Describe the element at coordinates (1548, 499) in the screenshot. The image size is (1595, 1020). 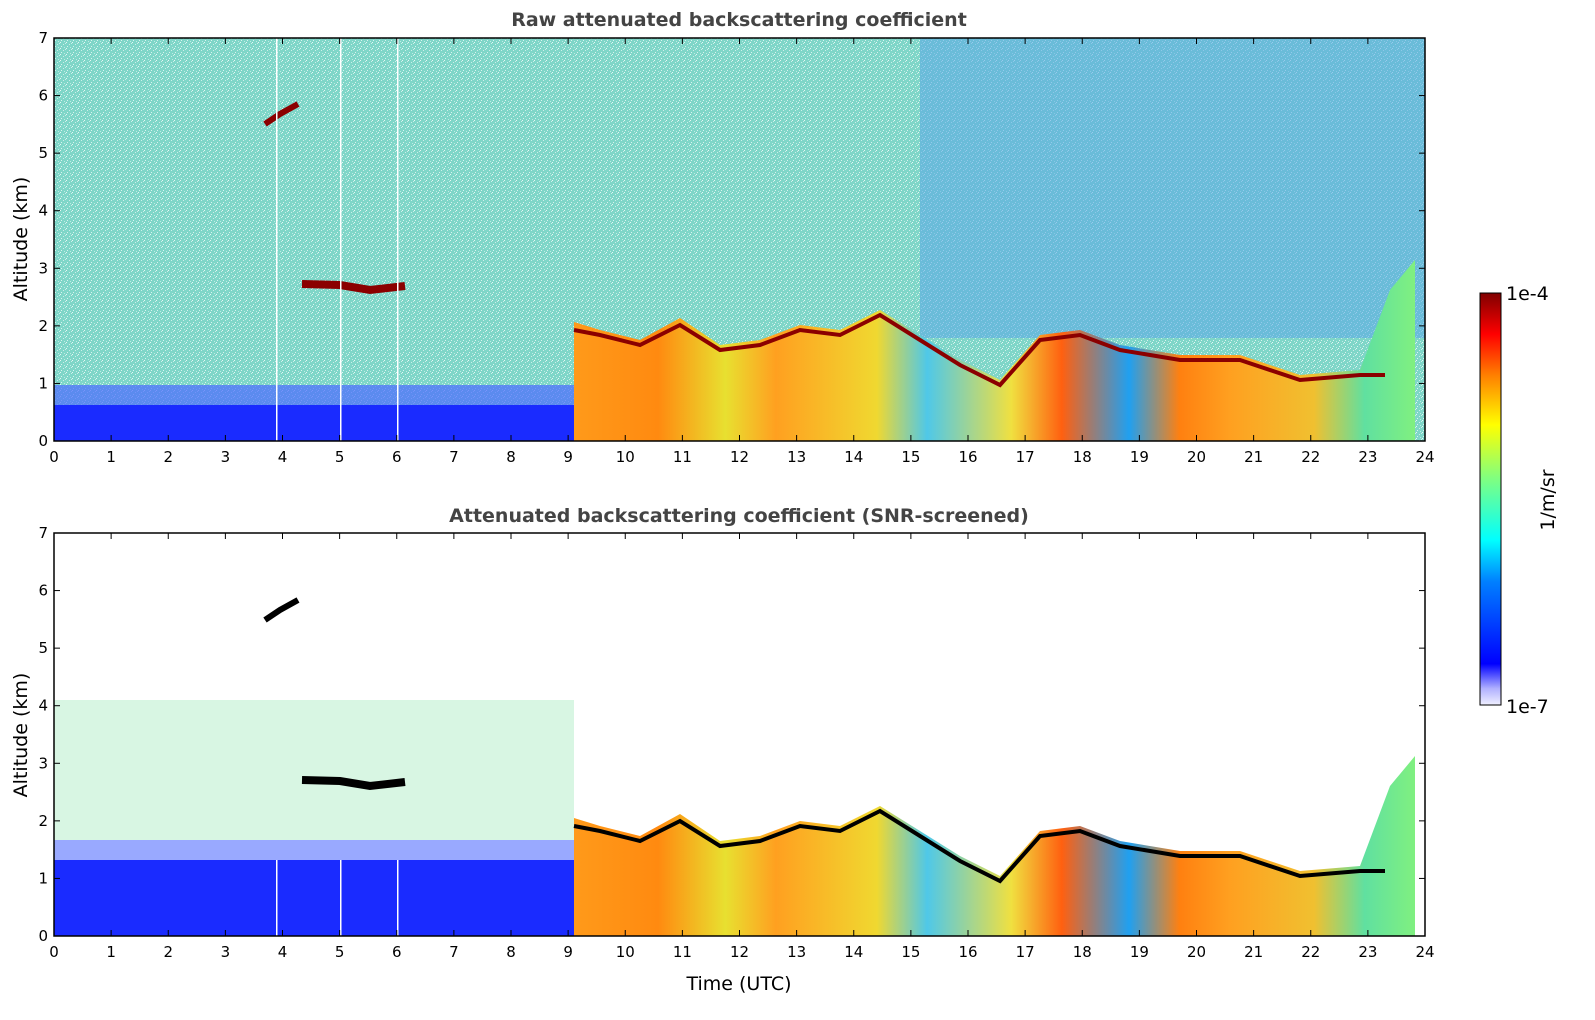
I see `colorbar-unit-label: 1/m/sr` at that location.